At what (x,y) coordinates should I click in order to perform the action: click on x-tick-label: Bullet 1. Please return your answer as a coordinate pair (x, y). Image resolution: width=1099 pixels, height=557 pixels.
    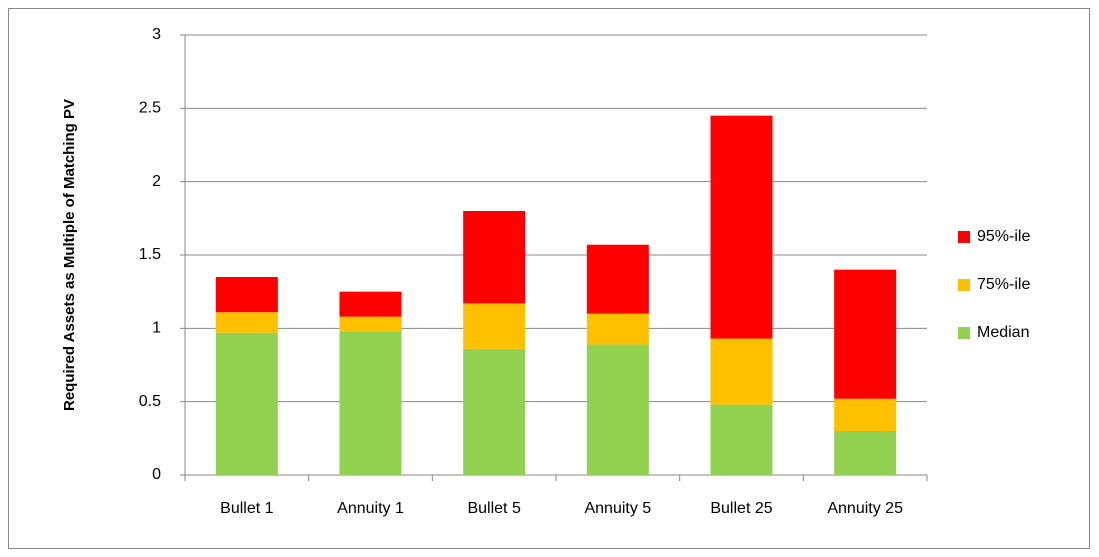
    Looking at the image, I should click on (246, 508).